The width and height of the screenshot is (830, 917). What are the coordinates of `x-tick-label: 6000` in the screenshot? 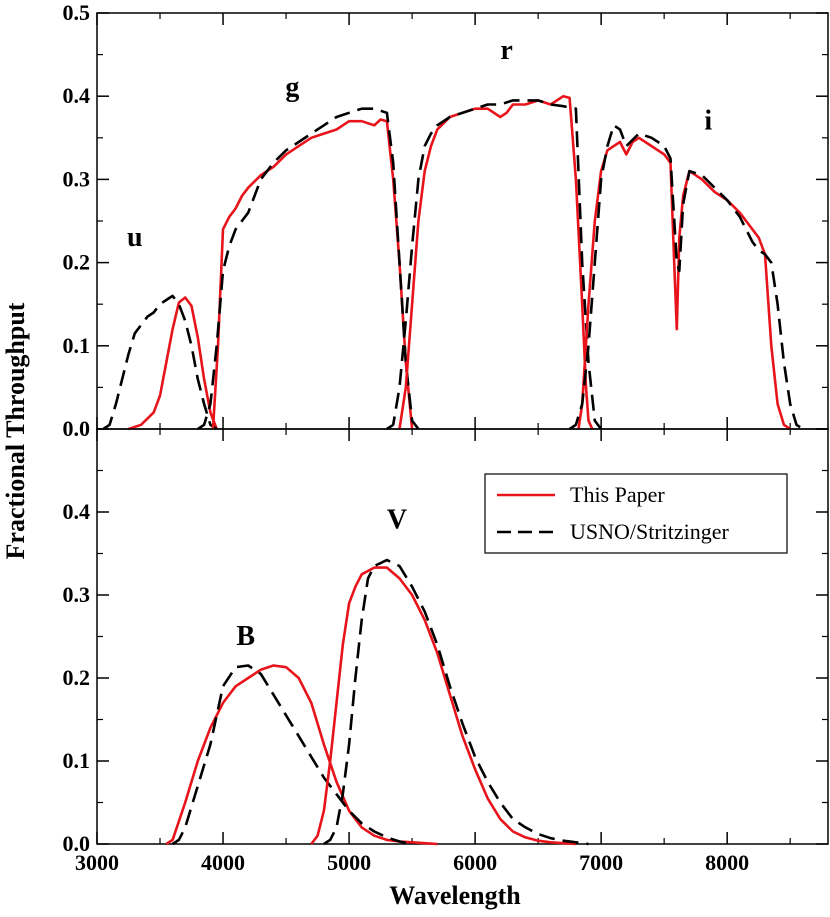 It's located at (475, 862).